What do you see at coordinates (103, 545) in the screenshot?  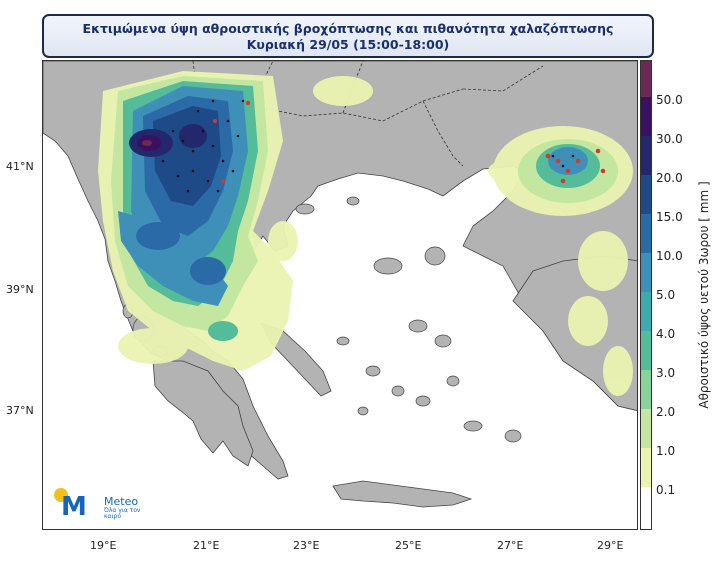 I see `longitude-label-19: 19°E` at bounding box center [103, 545].